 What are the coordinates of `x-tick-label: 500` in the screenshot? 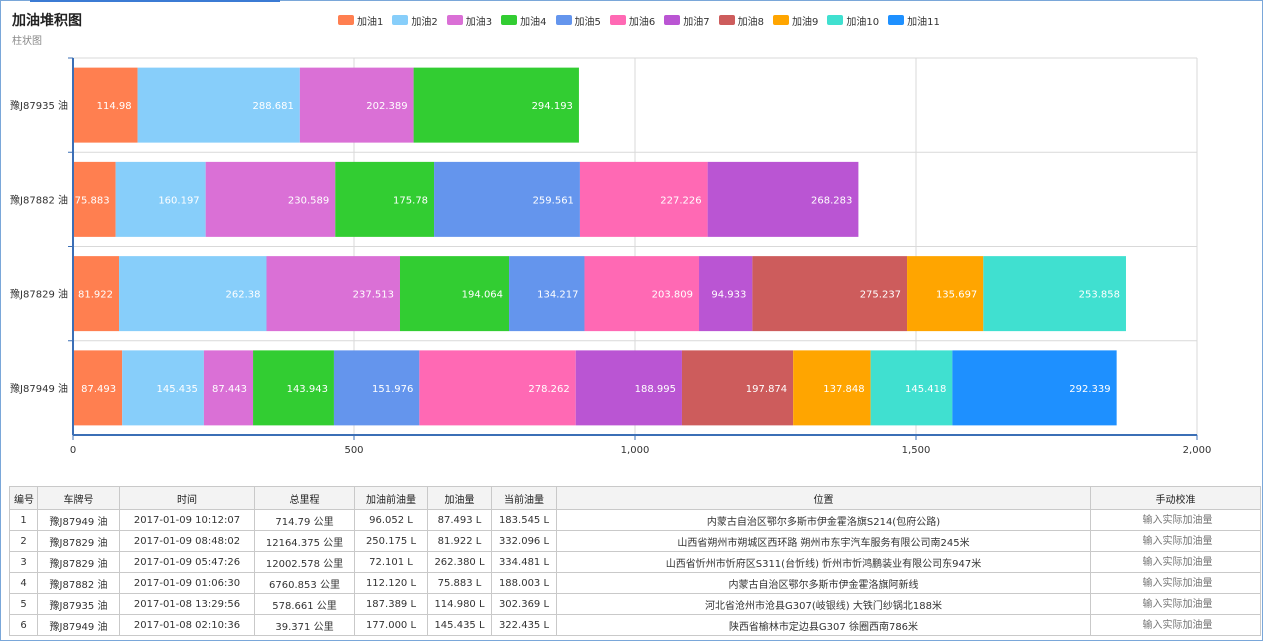 It's located at (353, 450).